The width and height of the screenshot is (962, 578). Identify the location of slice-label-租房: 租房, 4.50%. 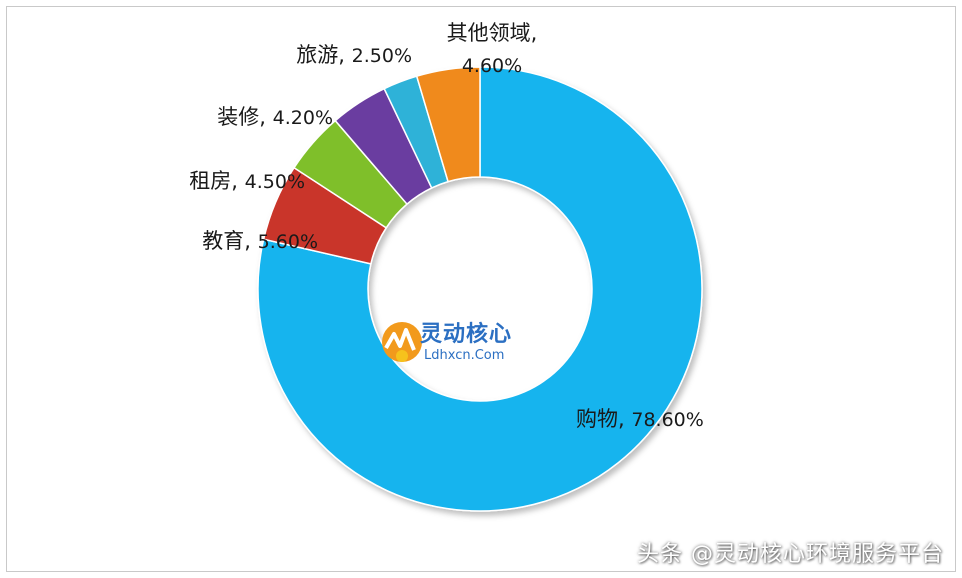
(247, 181).